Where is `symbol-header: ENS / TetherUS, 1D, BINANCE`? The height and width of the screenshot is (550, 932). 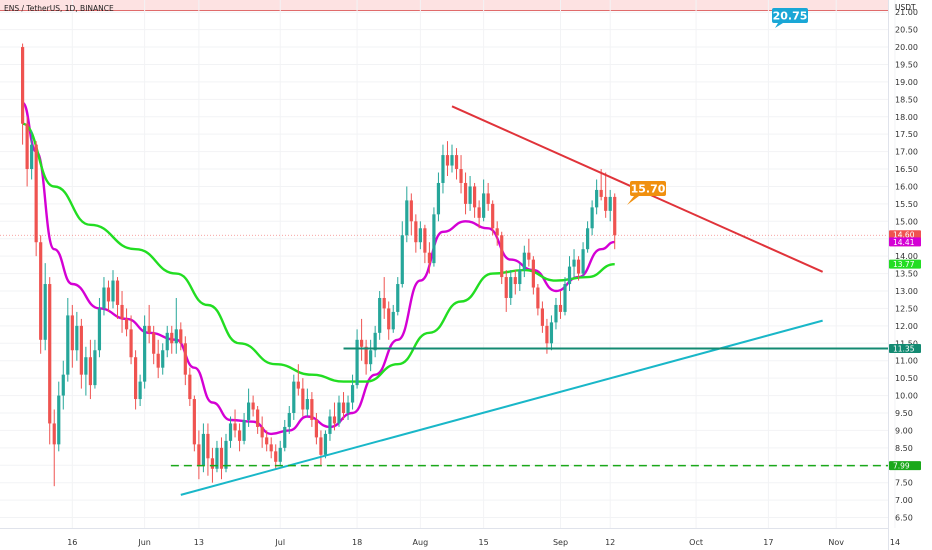 symbol-header: ENS / TetherUS, 1D, BINANCE is located at coordinates (59, 8).